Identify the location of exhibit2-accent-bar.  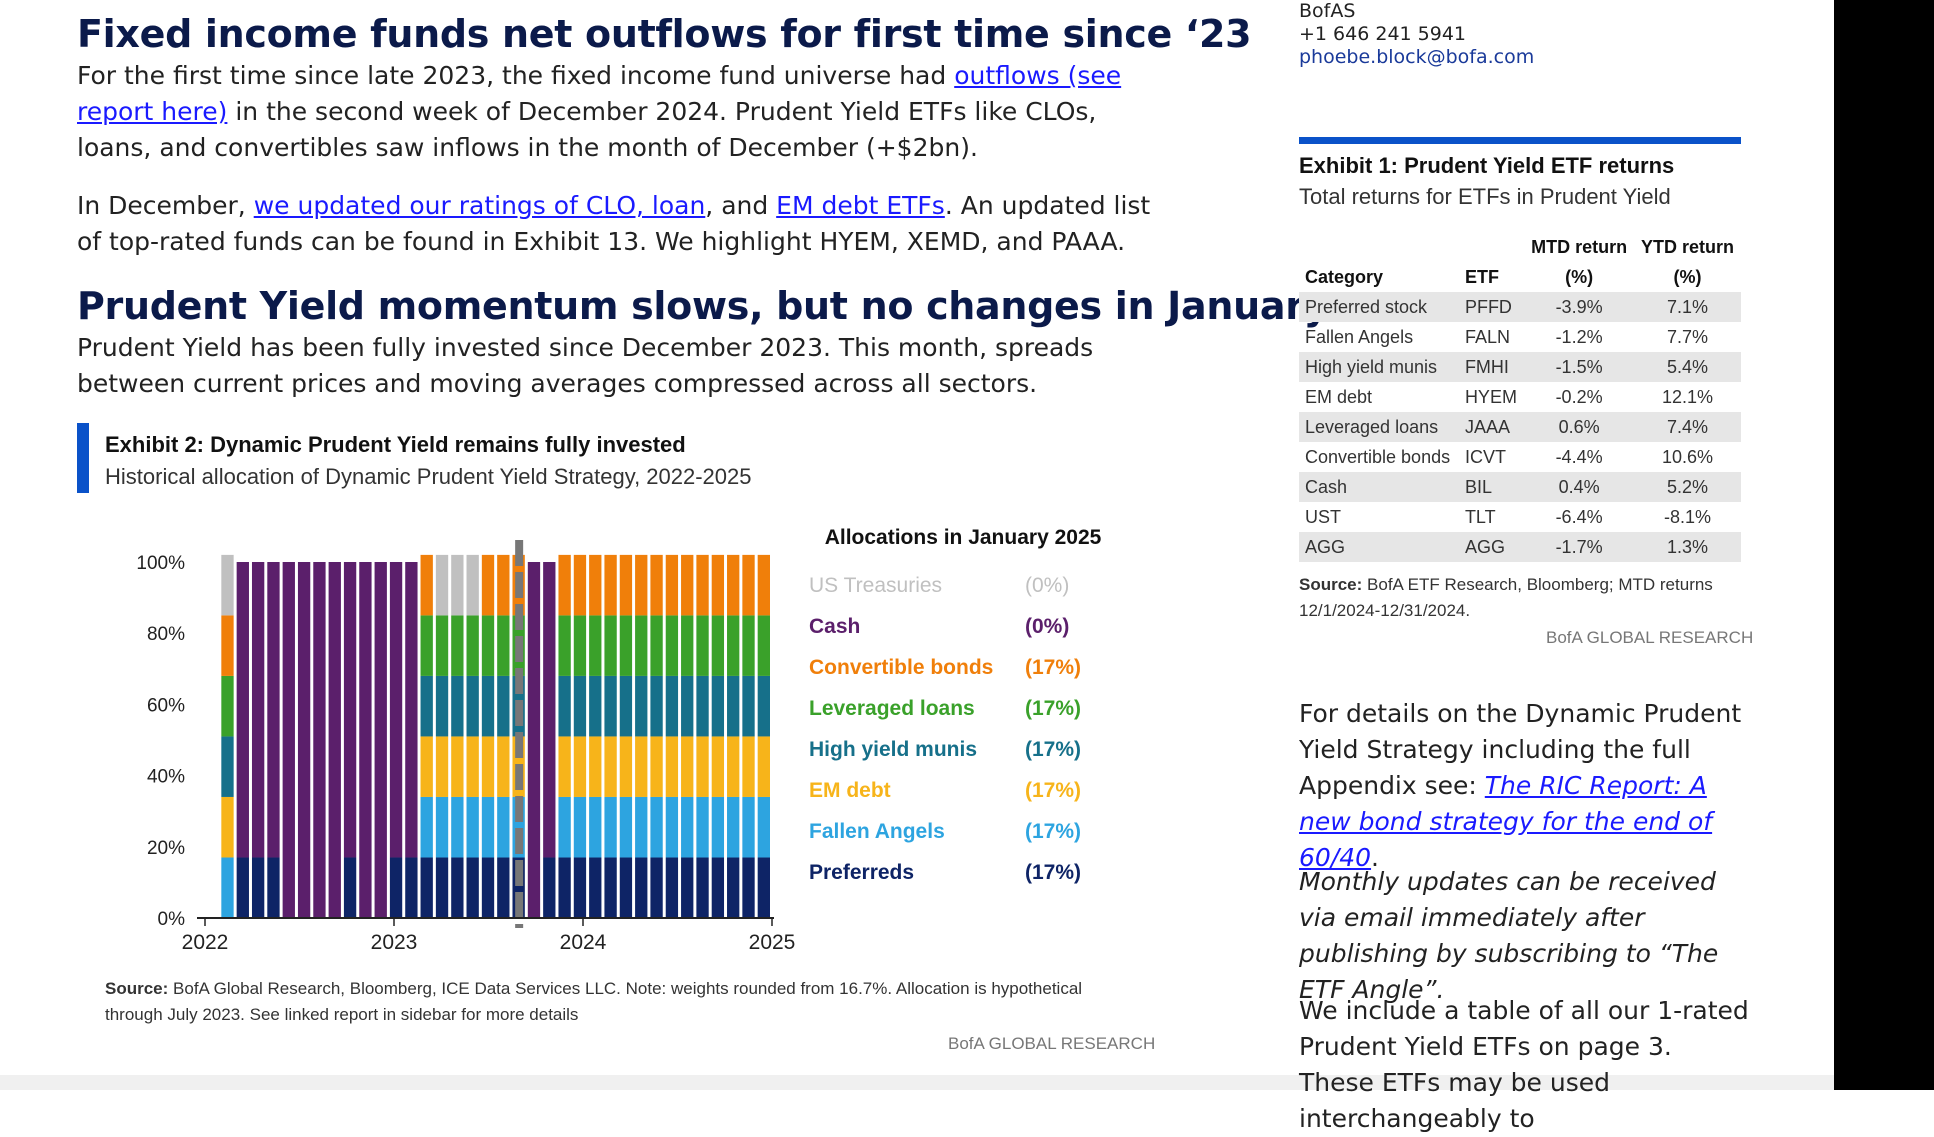
(83, 458).